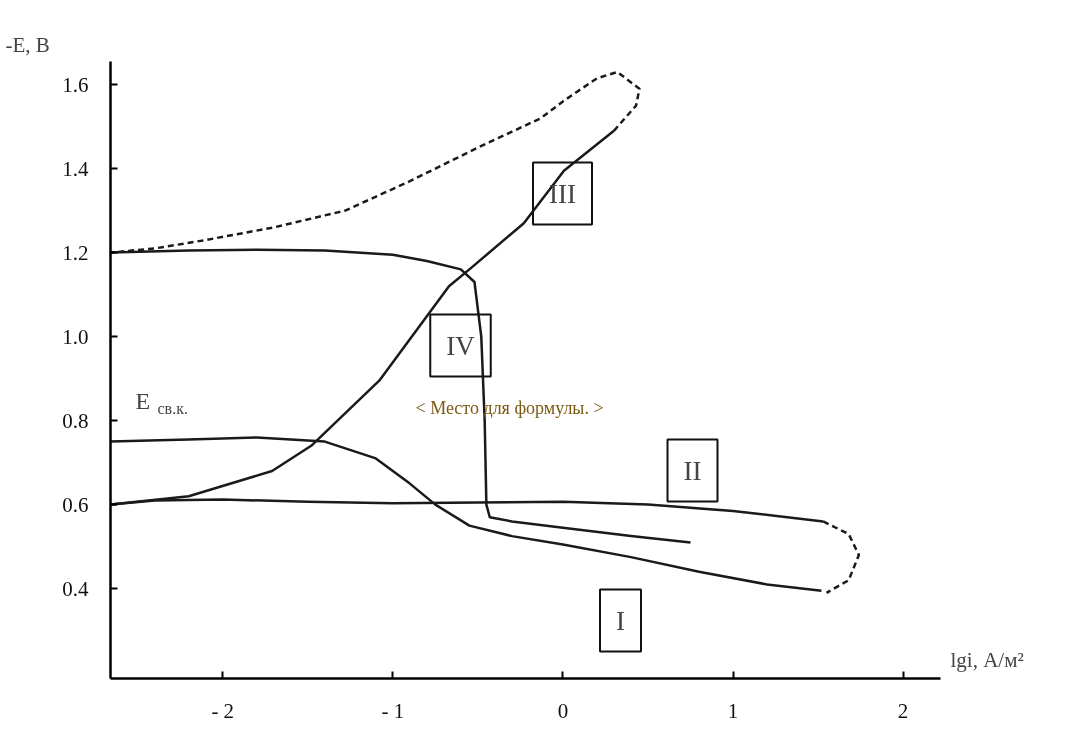  Describe the element at coordinates (75, 336) in the screenshot. I see `y-tick-label: 1.0` at that location.